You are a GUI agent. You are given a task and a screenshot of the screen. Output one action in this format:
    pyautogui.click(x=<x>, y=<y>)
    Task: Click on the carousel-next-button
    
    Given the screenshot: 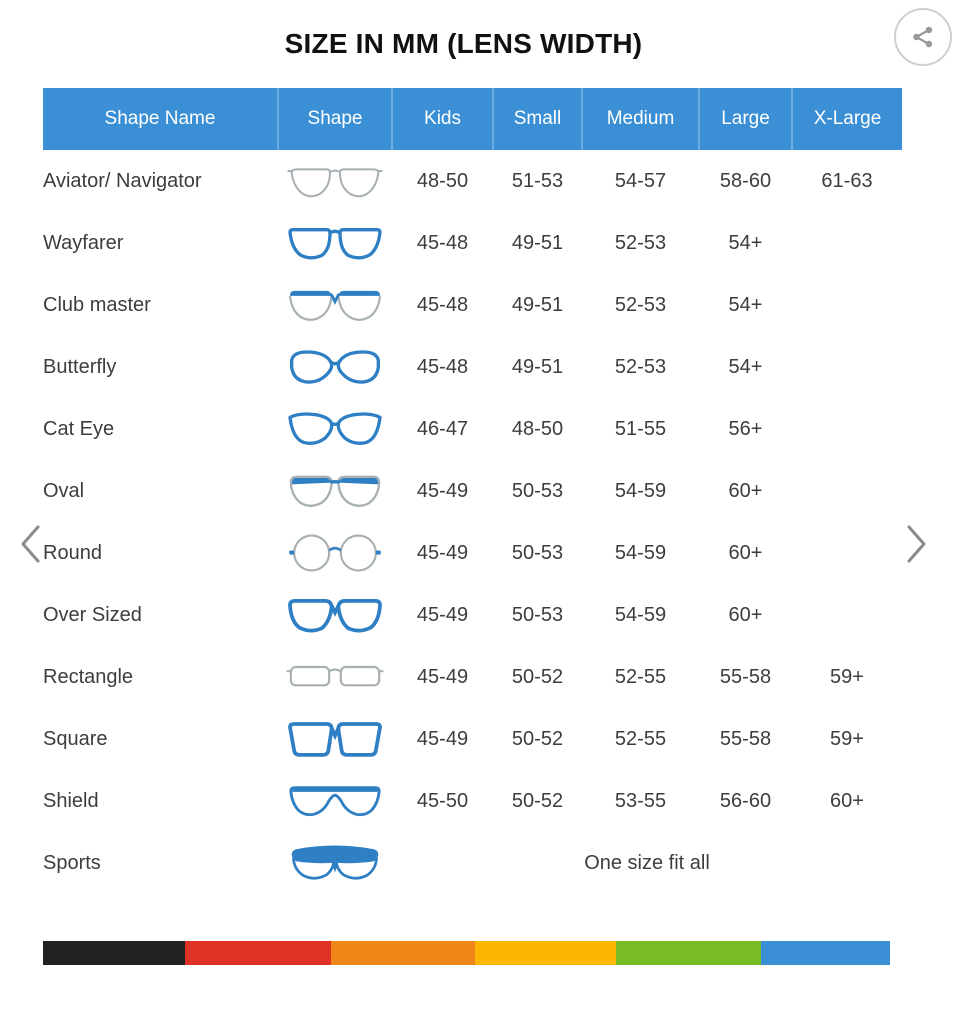 What is the action you would take?
    pyautogui.click(x=915, y=544)
    